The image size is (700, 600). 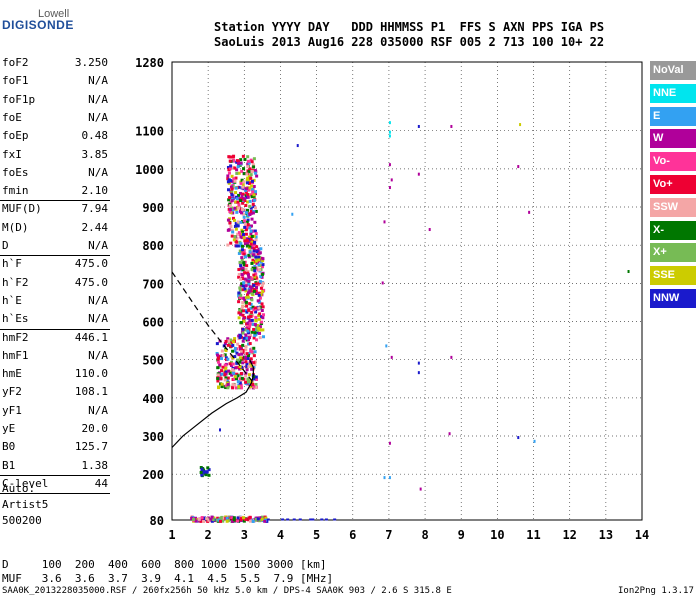 What do you see at coordinates (656, 591) in the screenshot?
I see `footer-version: Ion2Png 1.3.17` at bounding box center [656, 591].